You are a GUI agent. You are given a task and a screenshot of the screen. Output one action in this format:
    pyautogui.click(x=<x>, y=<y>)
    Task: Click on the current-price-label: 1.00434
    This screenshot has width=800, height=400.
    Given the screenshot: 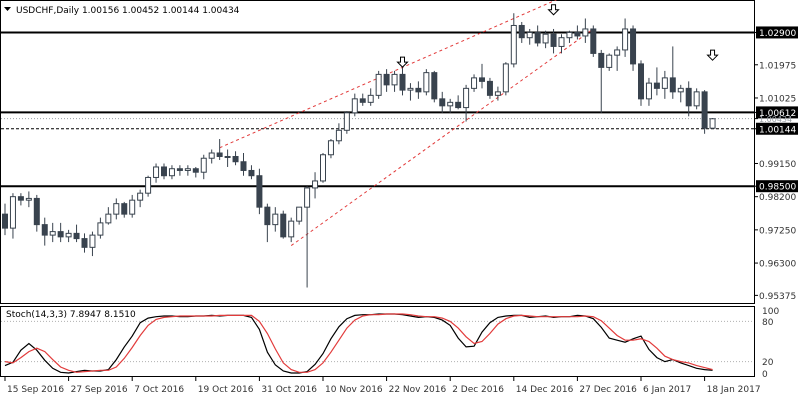 What is the action you would take?
    pyautogui.click(x=775, y=119)
    